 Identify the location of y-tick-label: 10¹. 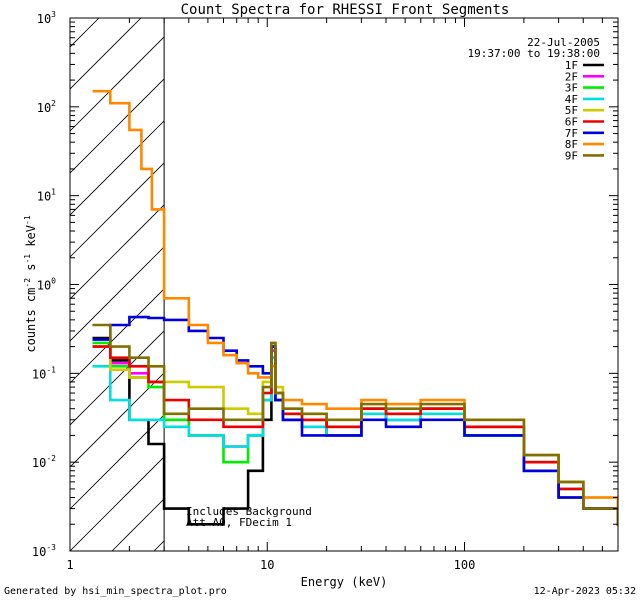
(46, 196).